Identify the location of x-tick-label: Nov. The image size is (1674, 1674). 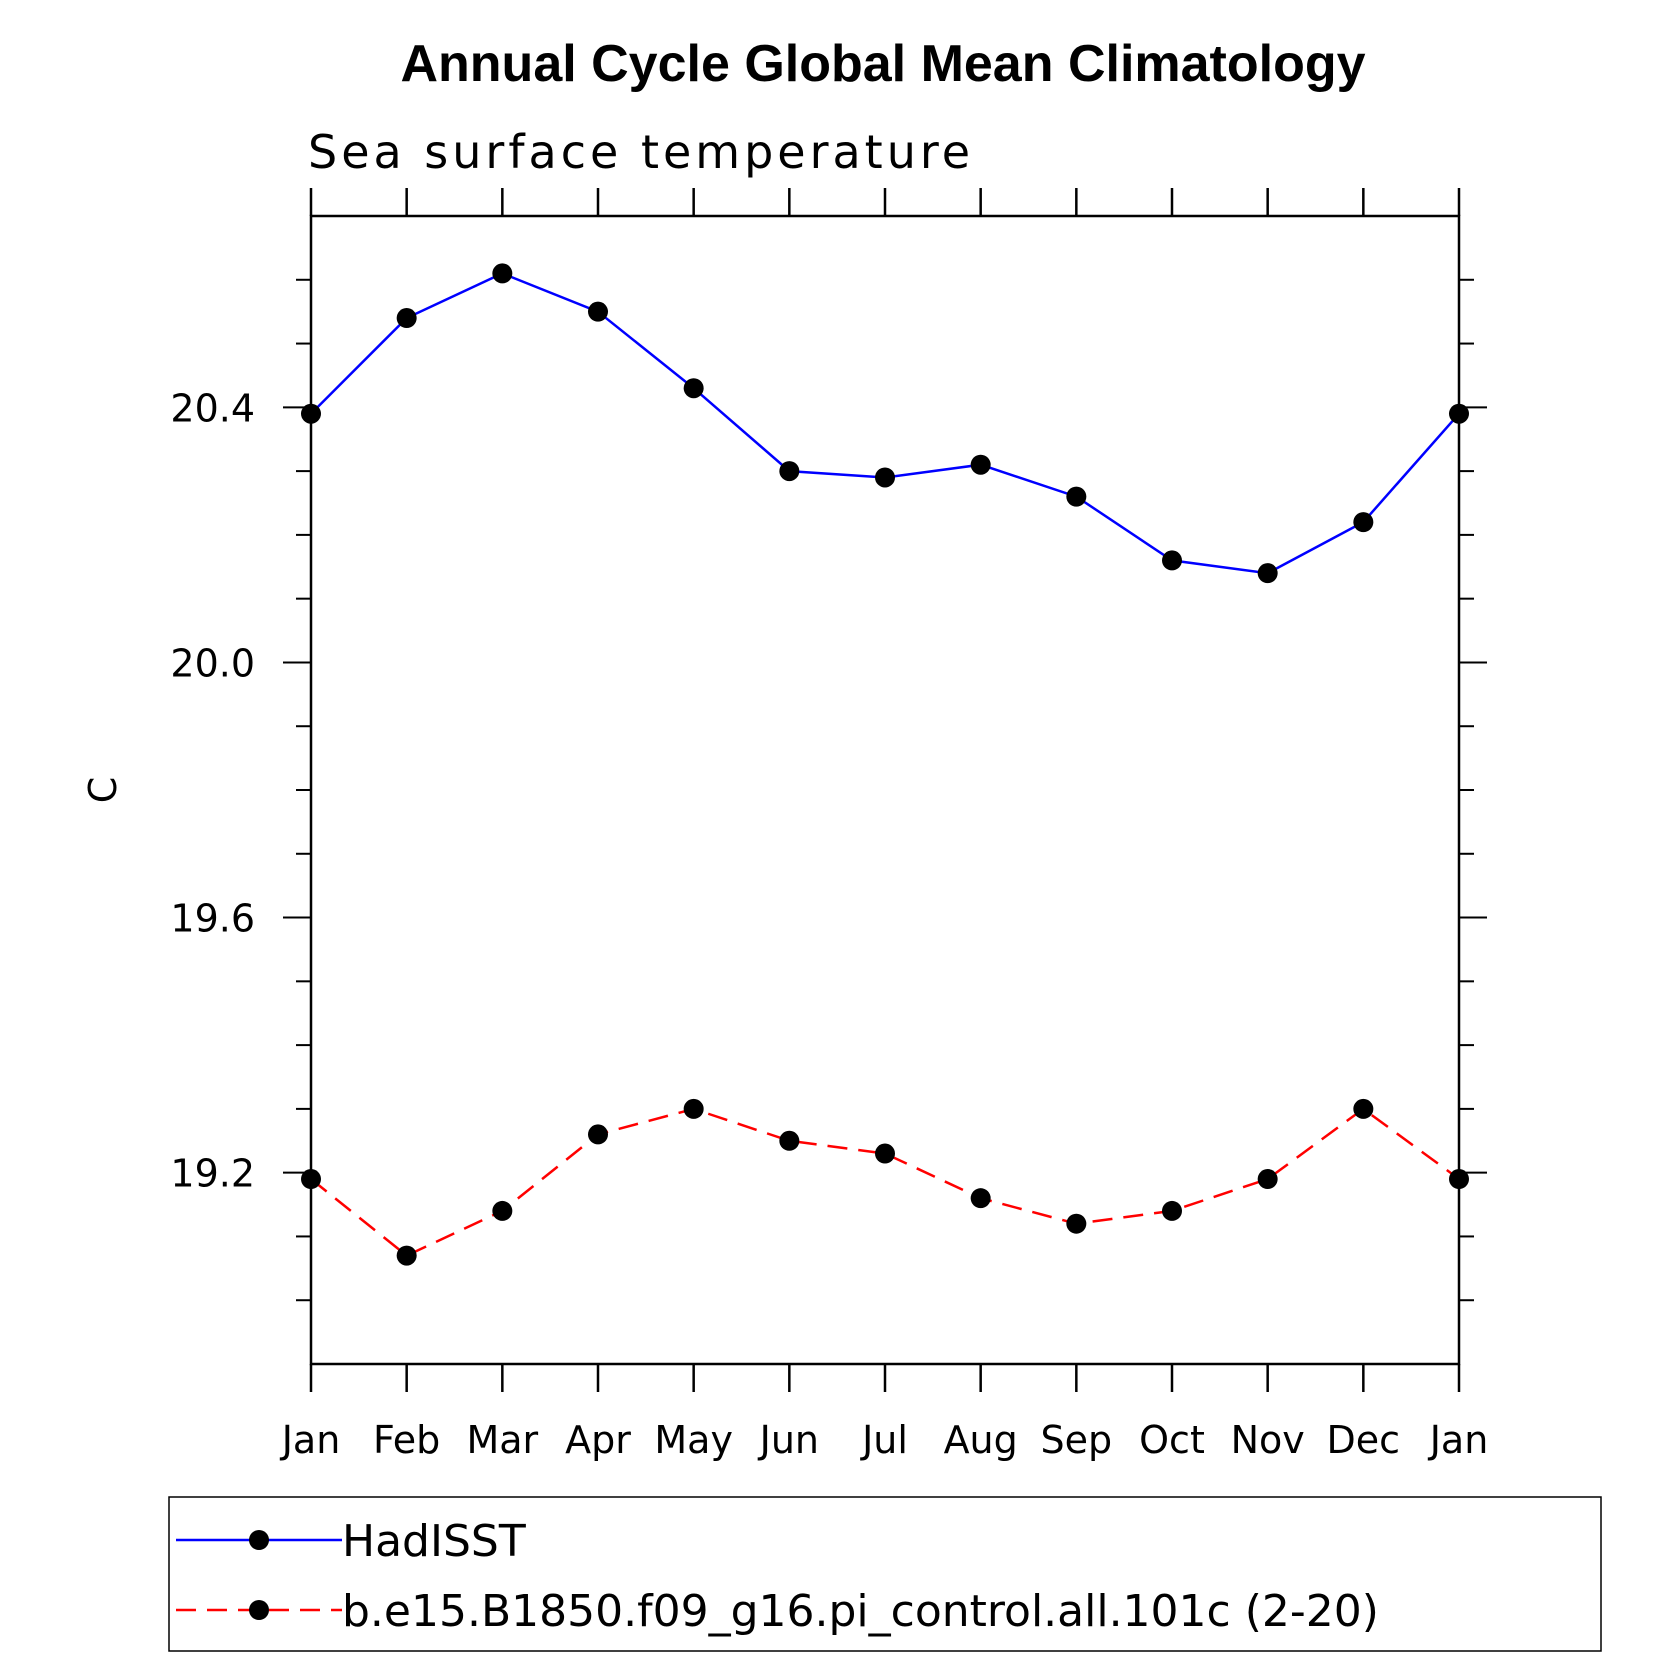
(1268, 1440).